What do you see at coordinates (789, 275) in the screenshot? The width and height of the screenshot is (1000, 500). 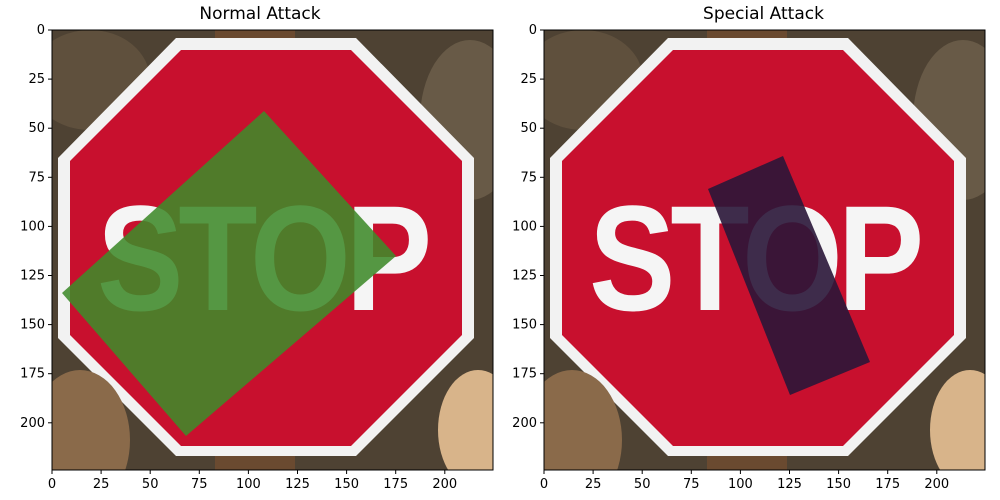 I see `adversarial-patch` at bounding box center [789, 275].